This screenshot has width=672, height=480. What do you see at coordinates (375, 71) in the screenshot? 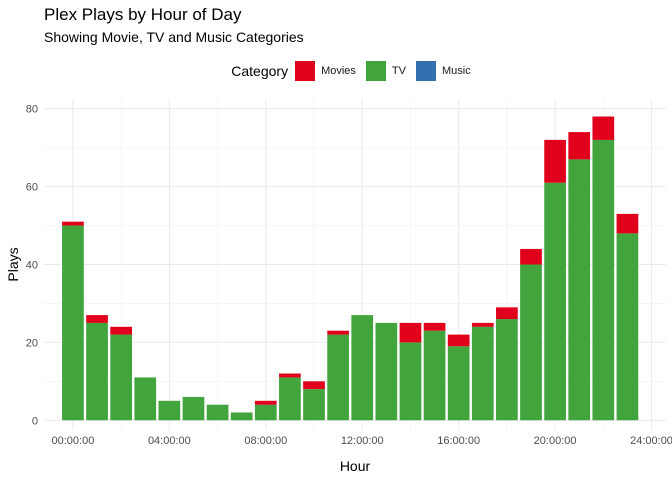
I see `legend-swatch-tv` at bounding box center [375, 71].